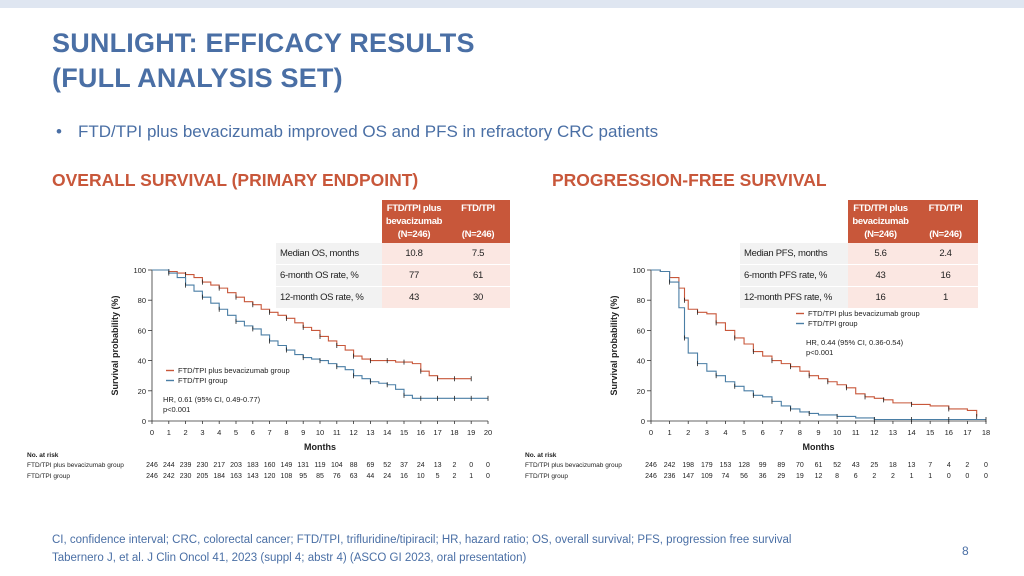  Describe the element at coordinates (142, 391) in the screenshot. I see `os-y-tick-label: 20` at that location.